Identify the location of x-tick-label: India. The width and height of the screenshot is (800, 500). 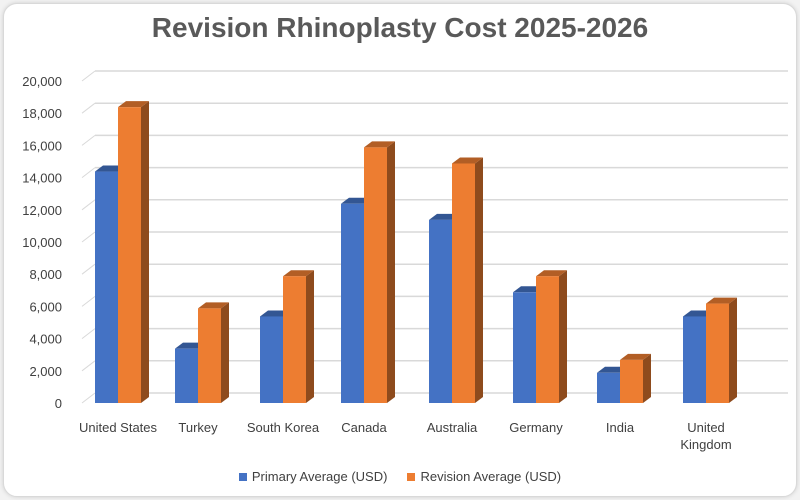
(620, 427).